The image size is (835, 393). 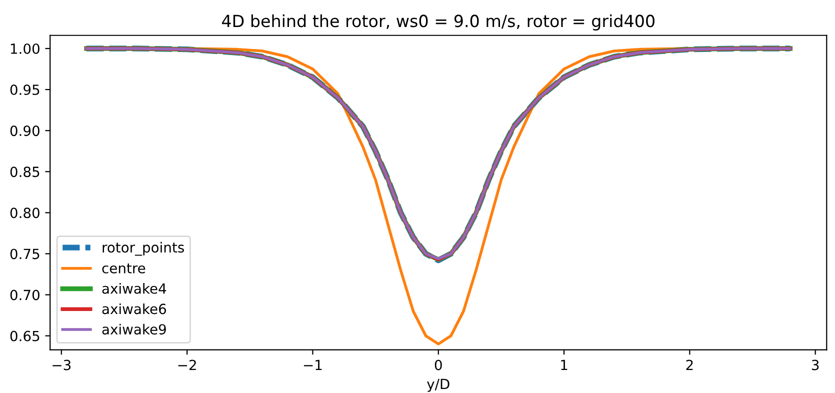 What do you see at coordinates (134, 288) in the screenshot?
I see `legend-label: axiwake4` at bounding box center [134, 288].